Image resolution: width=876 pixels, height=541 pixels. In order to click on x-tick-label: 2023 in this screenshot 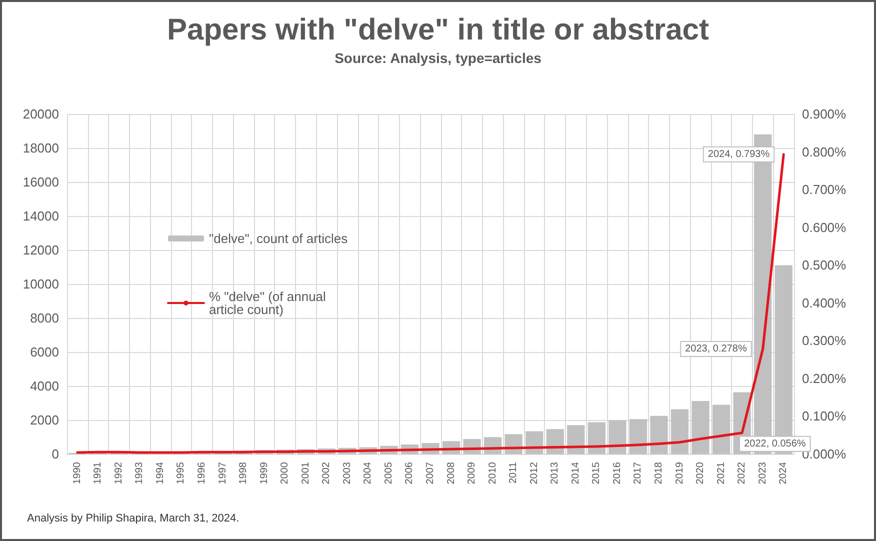, I will do `click(762, 473)`.